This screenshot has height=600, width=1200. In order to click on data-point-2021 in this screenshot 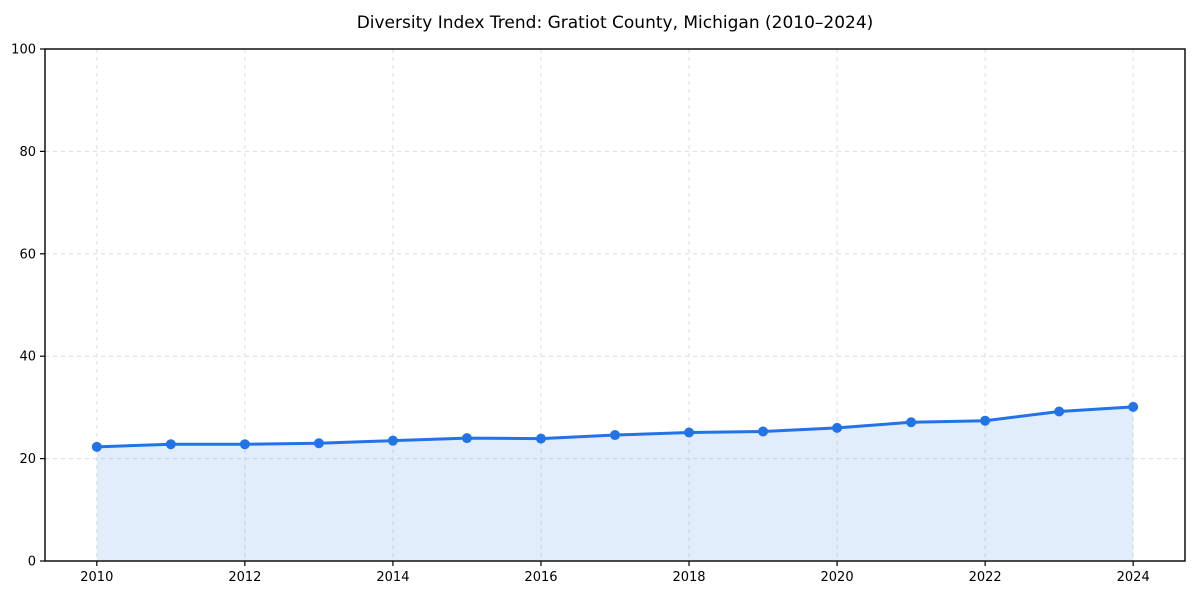, I will do `click(911, 422)`.